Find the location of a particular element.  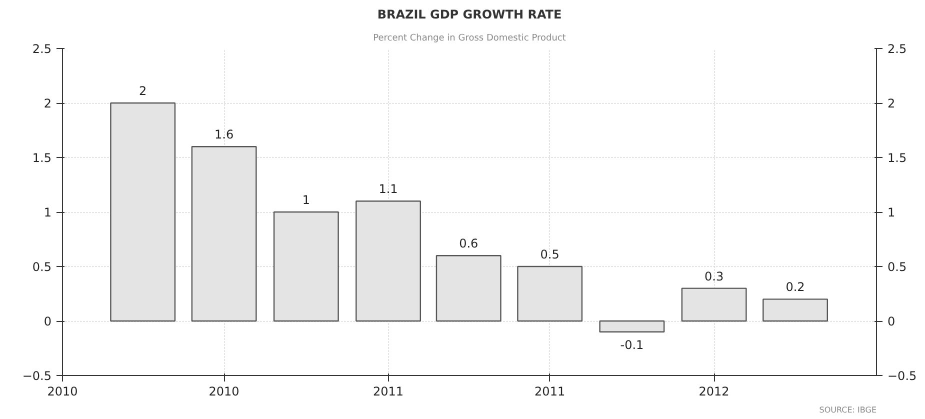

data-label: 0.2 is located at coordinates (795, 287).